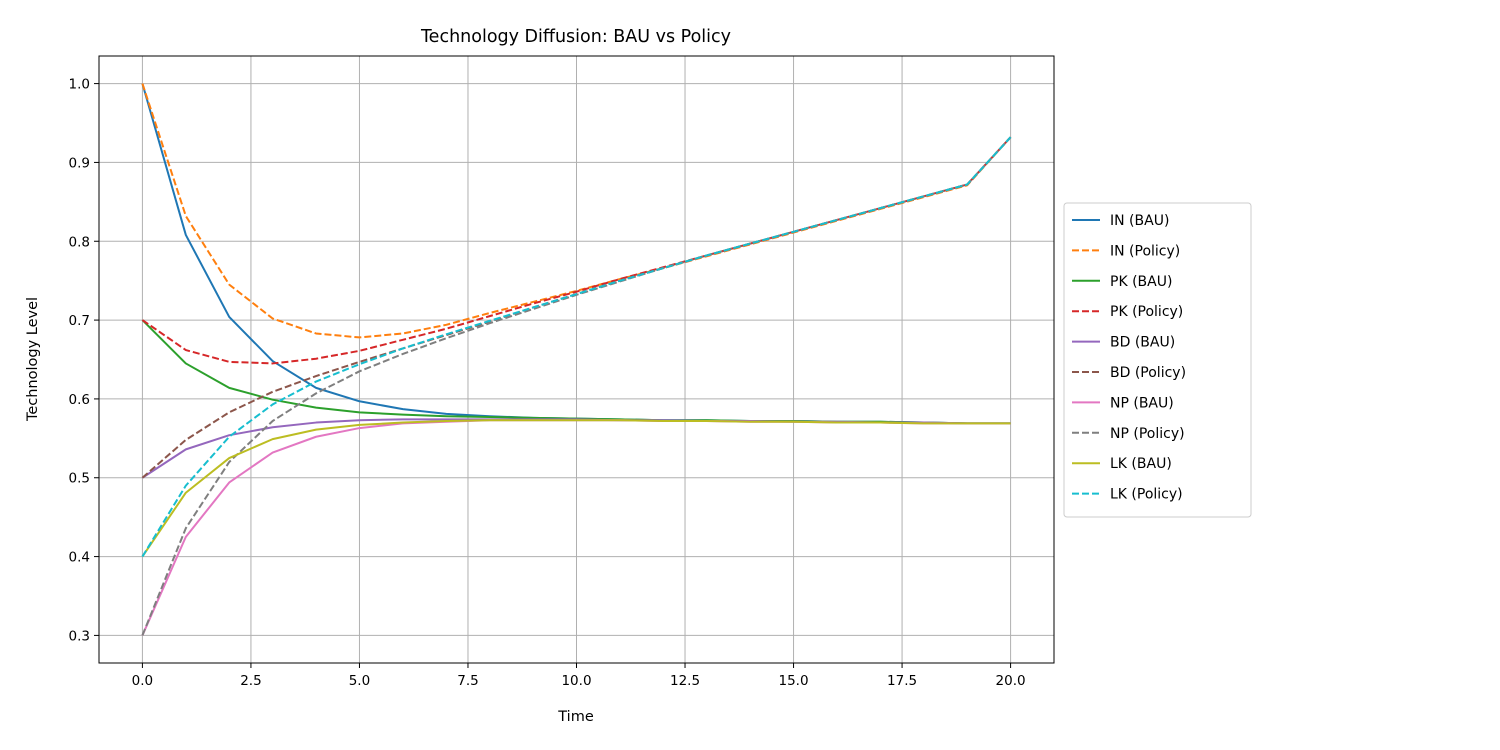 Image resolution: width=1500 pixels, height=750 pixels. Describe the element at coordinates (575, 717) in the screenshot. I see `x-axis-label: Time` at that location.